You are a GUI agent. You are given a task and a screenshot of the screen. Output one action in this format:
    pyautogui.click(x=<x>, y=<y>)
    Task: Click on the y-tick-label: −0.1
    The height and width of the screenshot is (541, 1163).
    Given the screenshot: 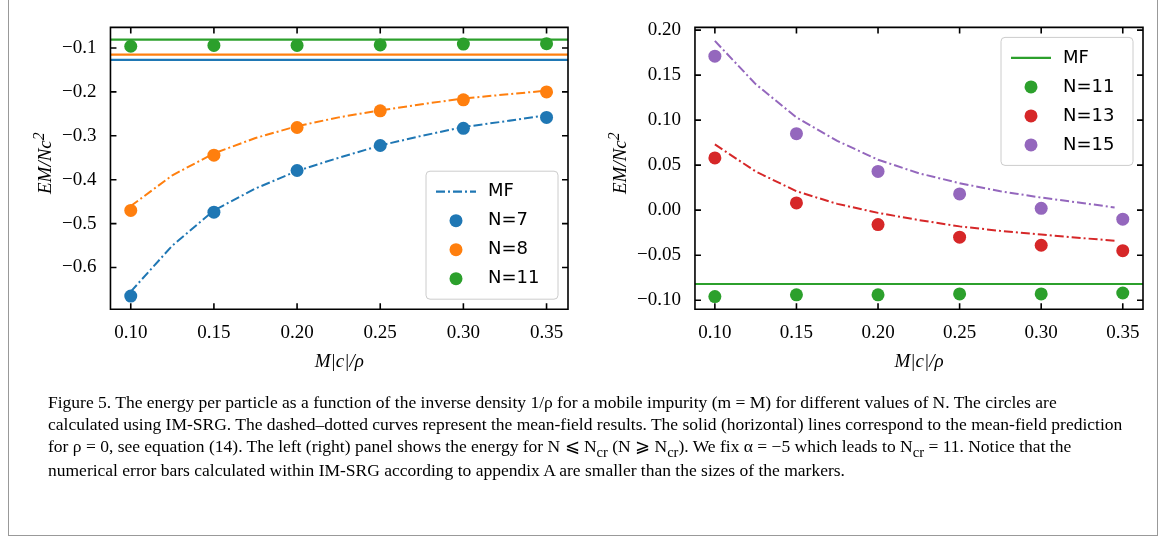 What is the action you would take?
    pyautogui.click(x=79, y=47)
    